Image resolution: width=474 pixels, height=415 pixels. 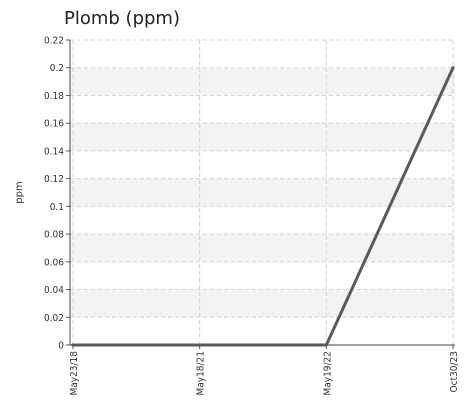 What do you see at coordinates (54, 318) in the screenshot?
I see `y-tick-label: 0.02` at bounding box center [54, 318].